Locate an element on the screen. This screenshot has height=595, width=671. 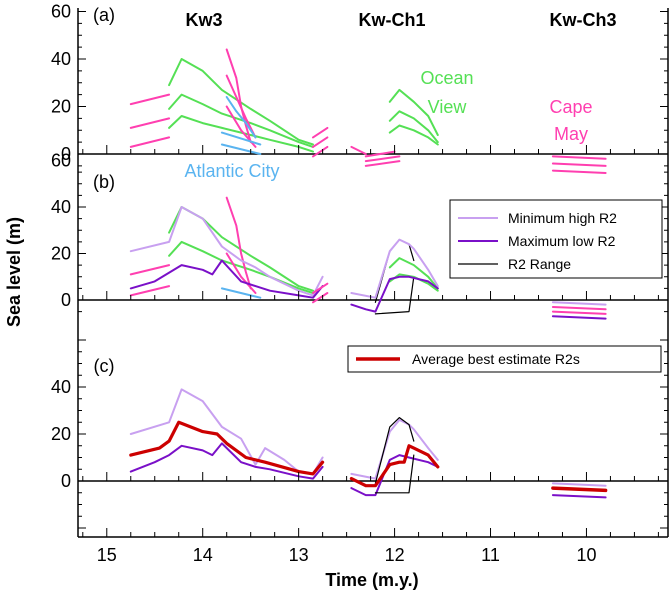
legend-b: Minimum high R2 Maximum low R2 R2 Range is located at coordinates (556, 239).